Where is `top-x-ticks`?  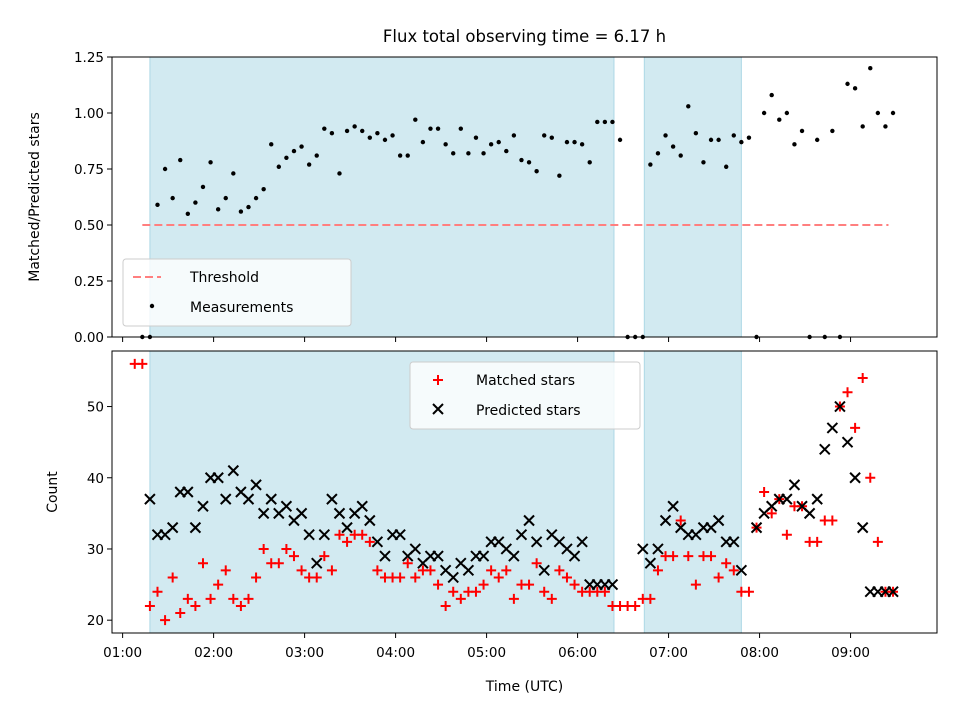
top-x-ticks is located at coordinates (487, 339).